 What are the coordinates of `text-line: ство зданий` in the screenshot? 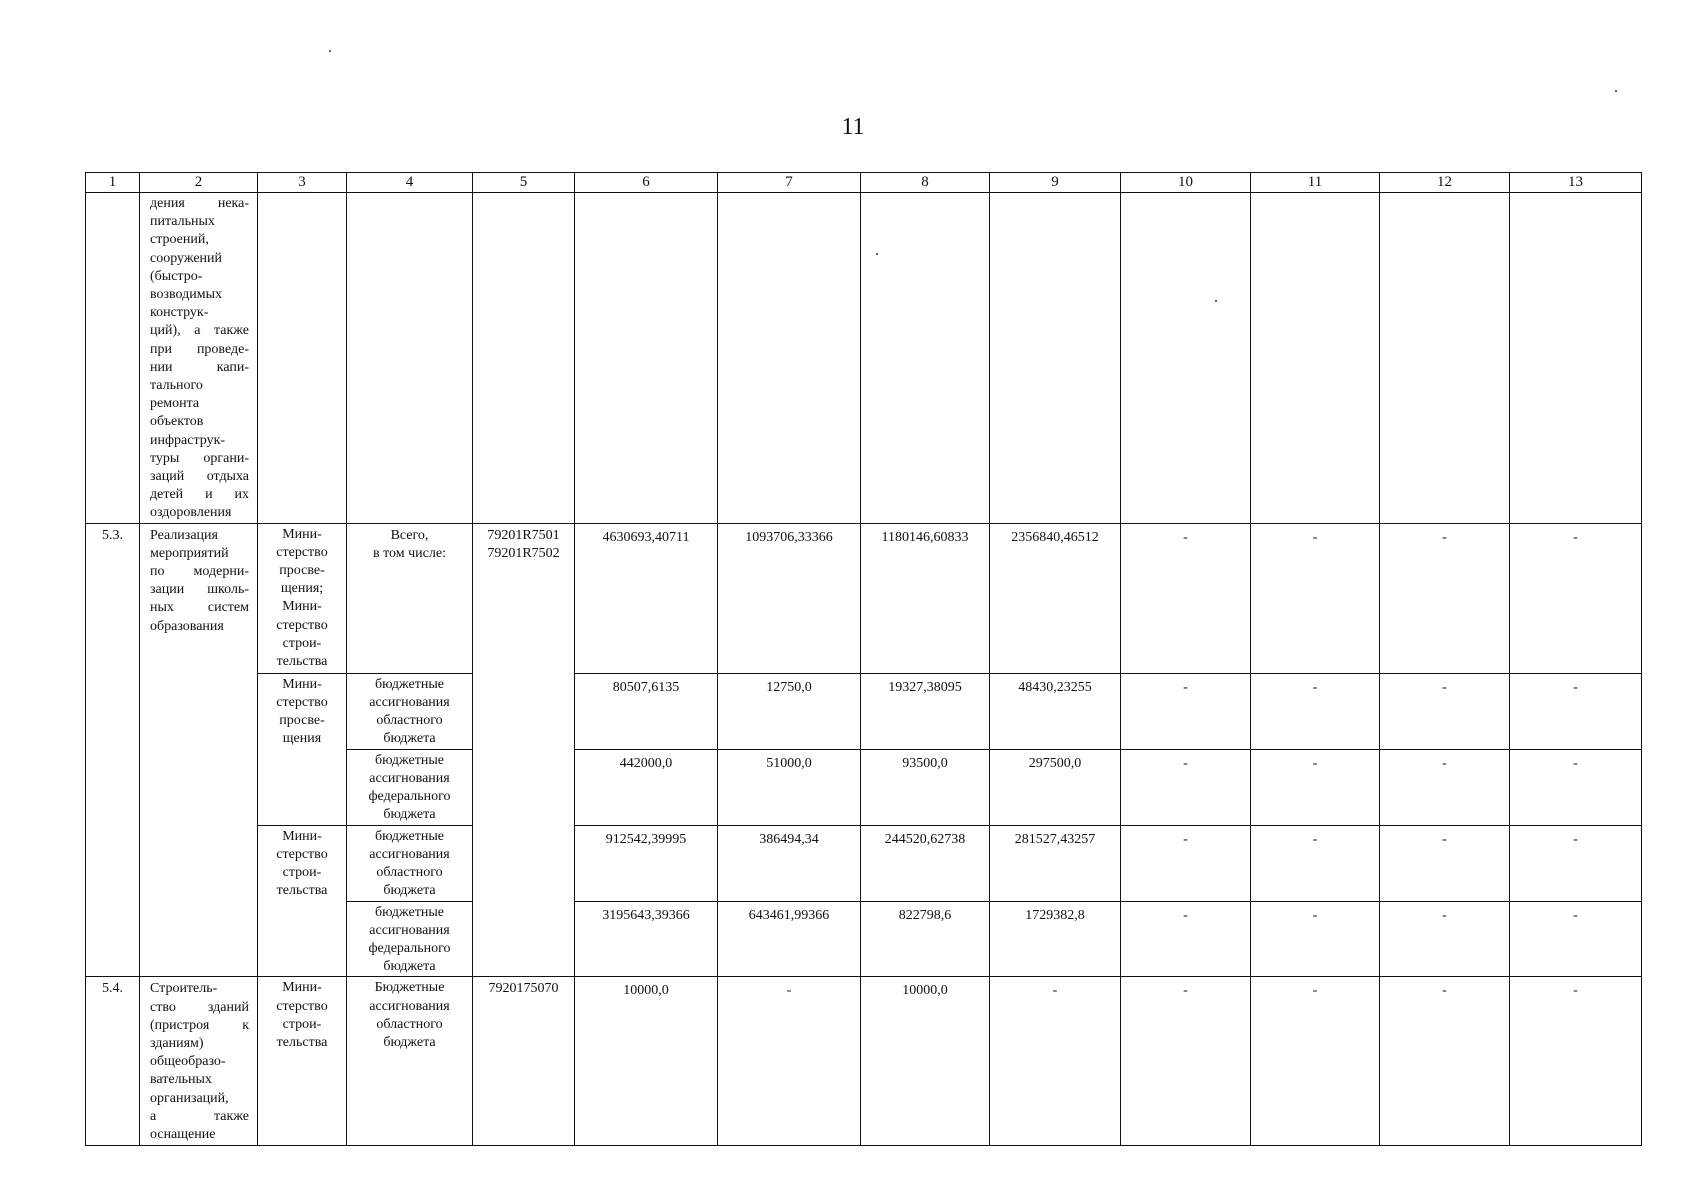 It's located at (199, 1007).